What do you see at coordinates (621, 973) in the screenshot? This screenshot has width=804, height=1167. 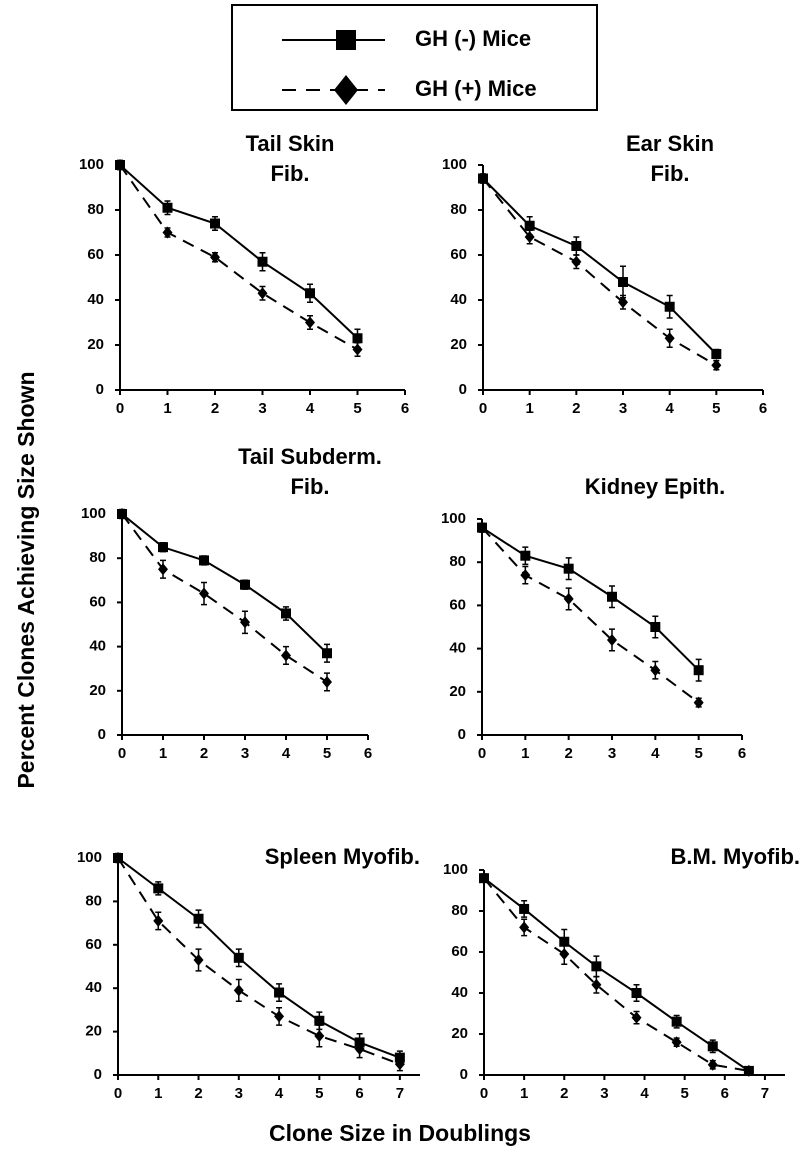 I see `panel: B.M. Myofib. 0 20 40 60 80 100 0 1 2 3 4 5 6 7` at bounding box center [621, 973].